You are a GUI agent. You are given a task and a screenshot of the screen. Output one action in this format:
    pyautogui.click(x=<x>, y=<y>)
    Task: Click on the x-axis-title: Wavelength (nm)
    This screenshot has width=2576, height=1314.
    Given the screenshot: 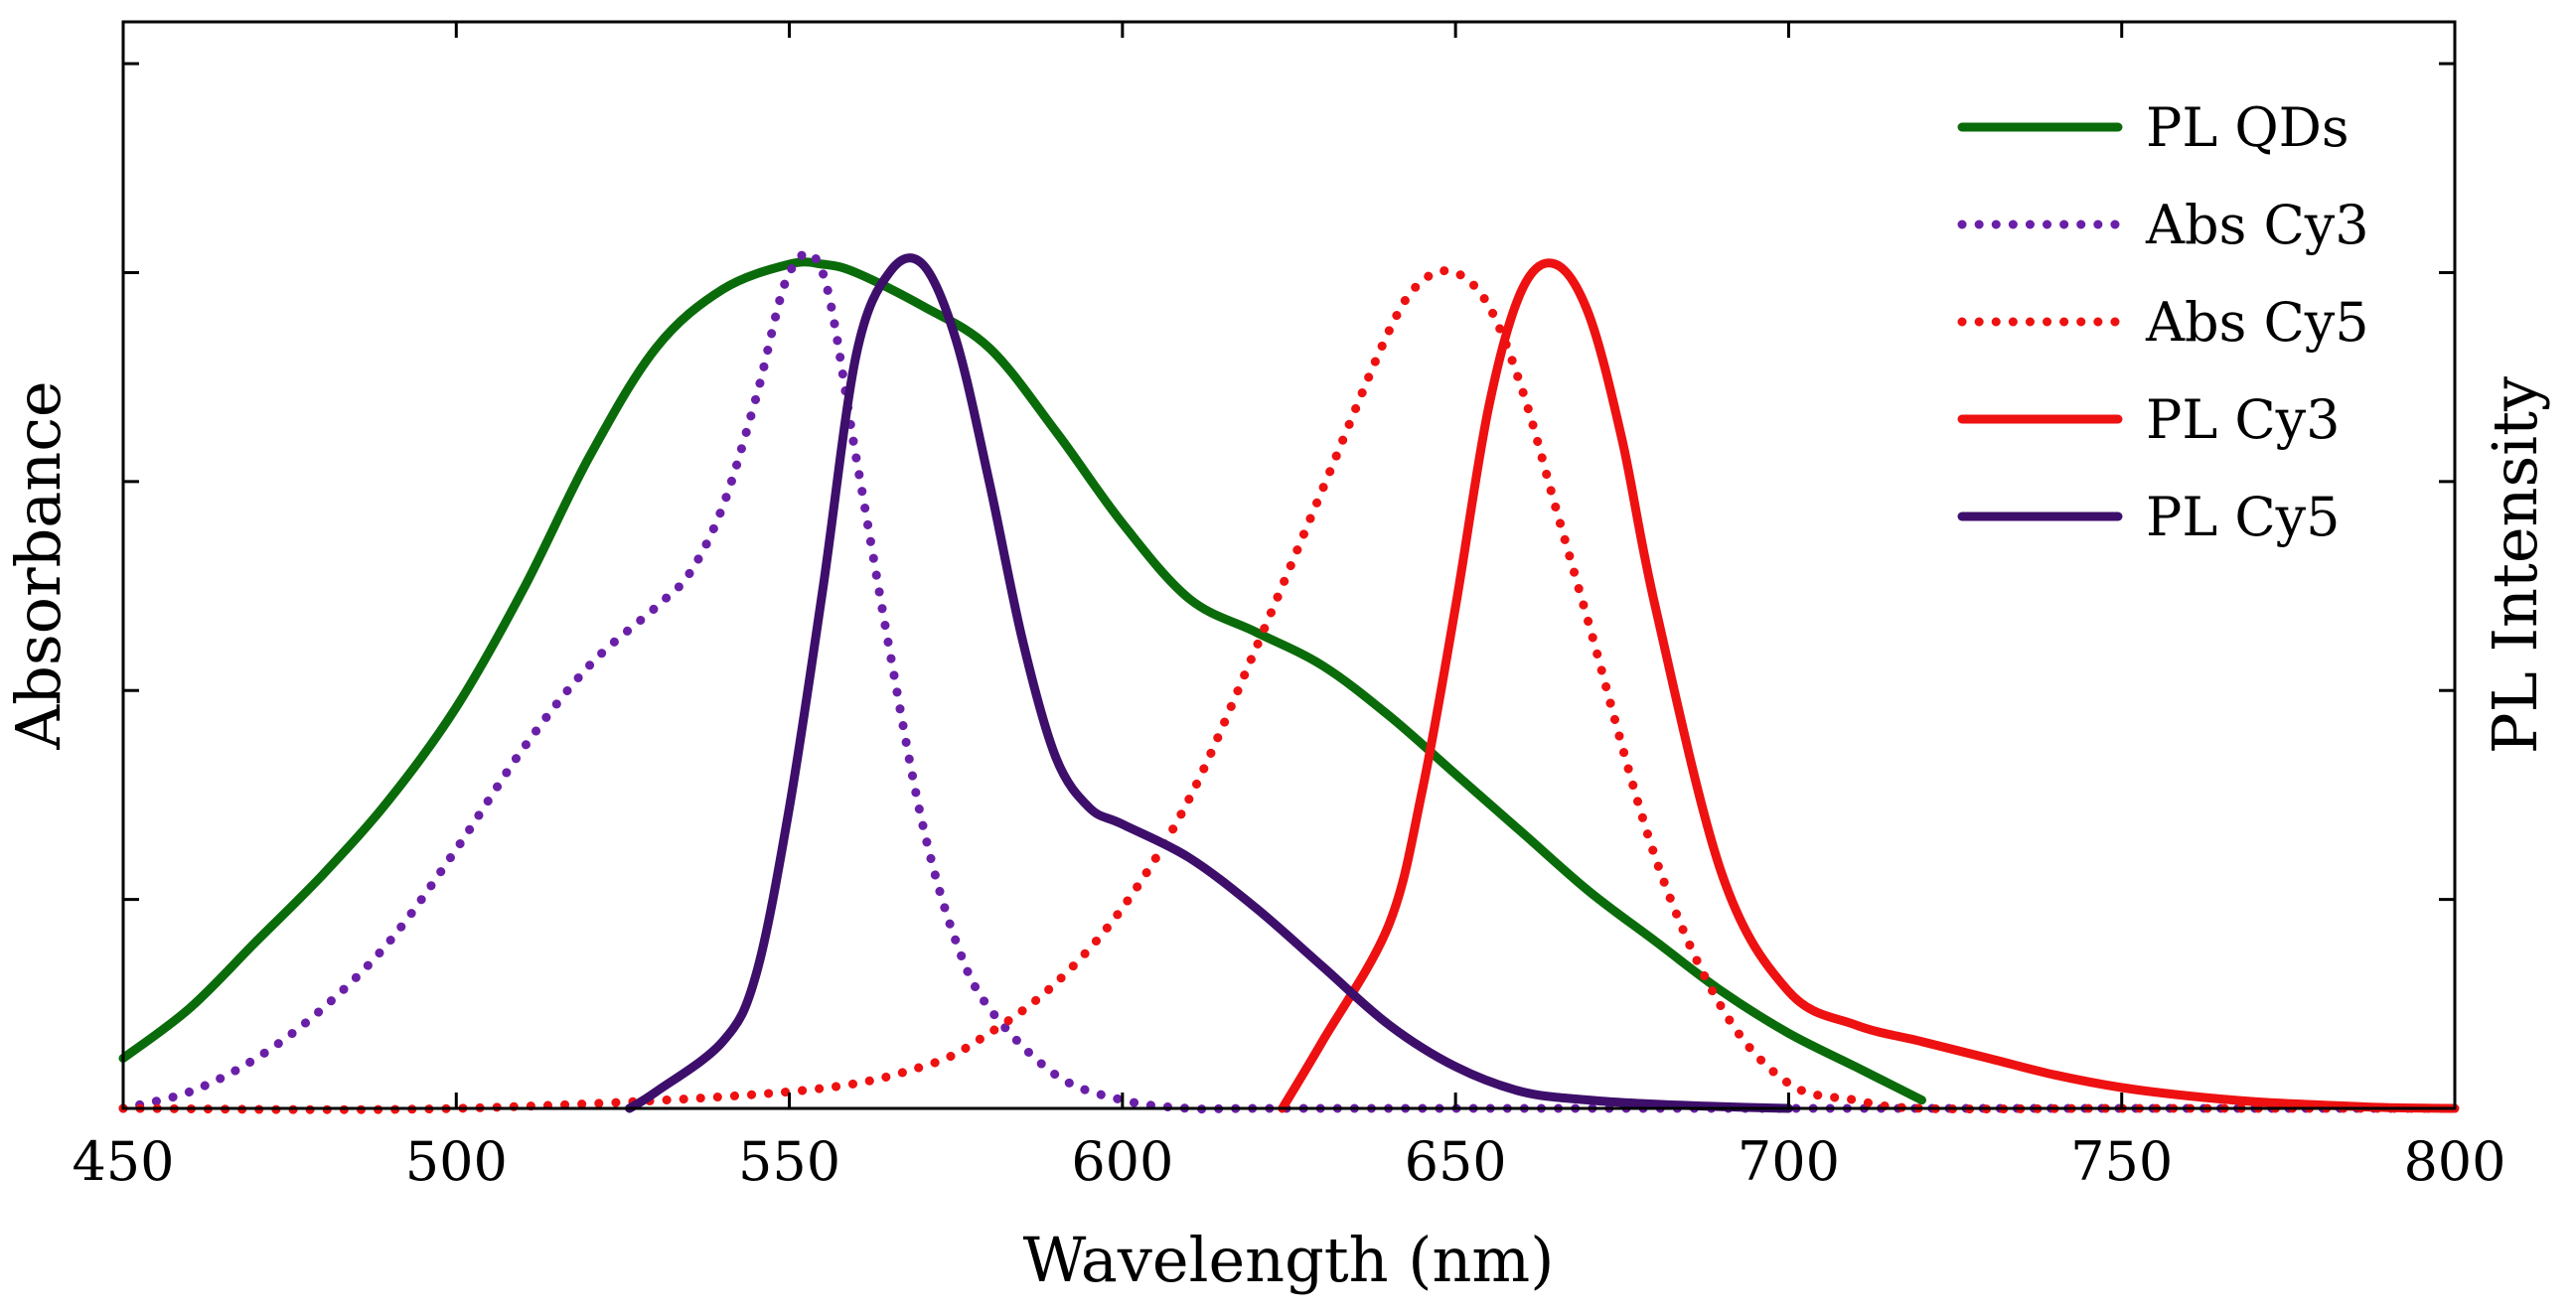 What is the action you would take?
    pyautogui.click(x=1289, y=1260)
    